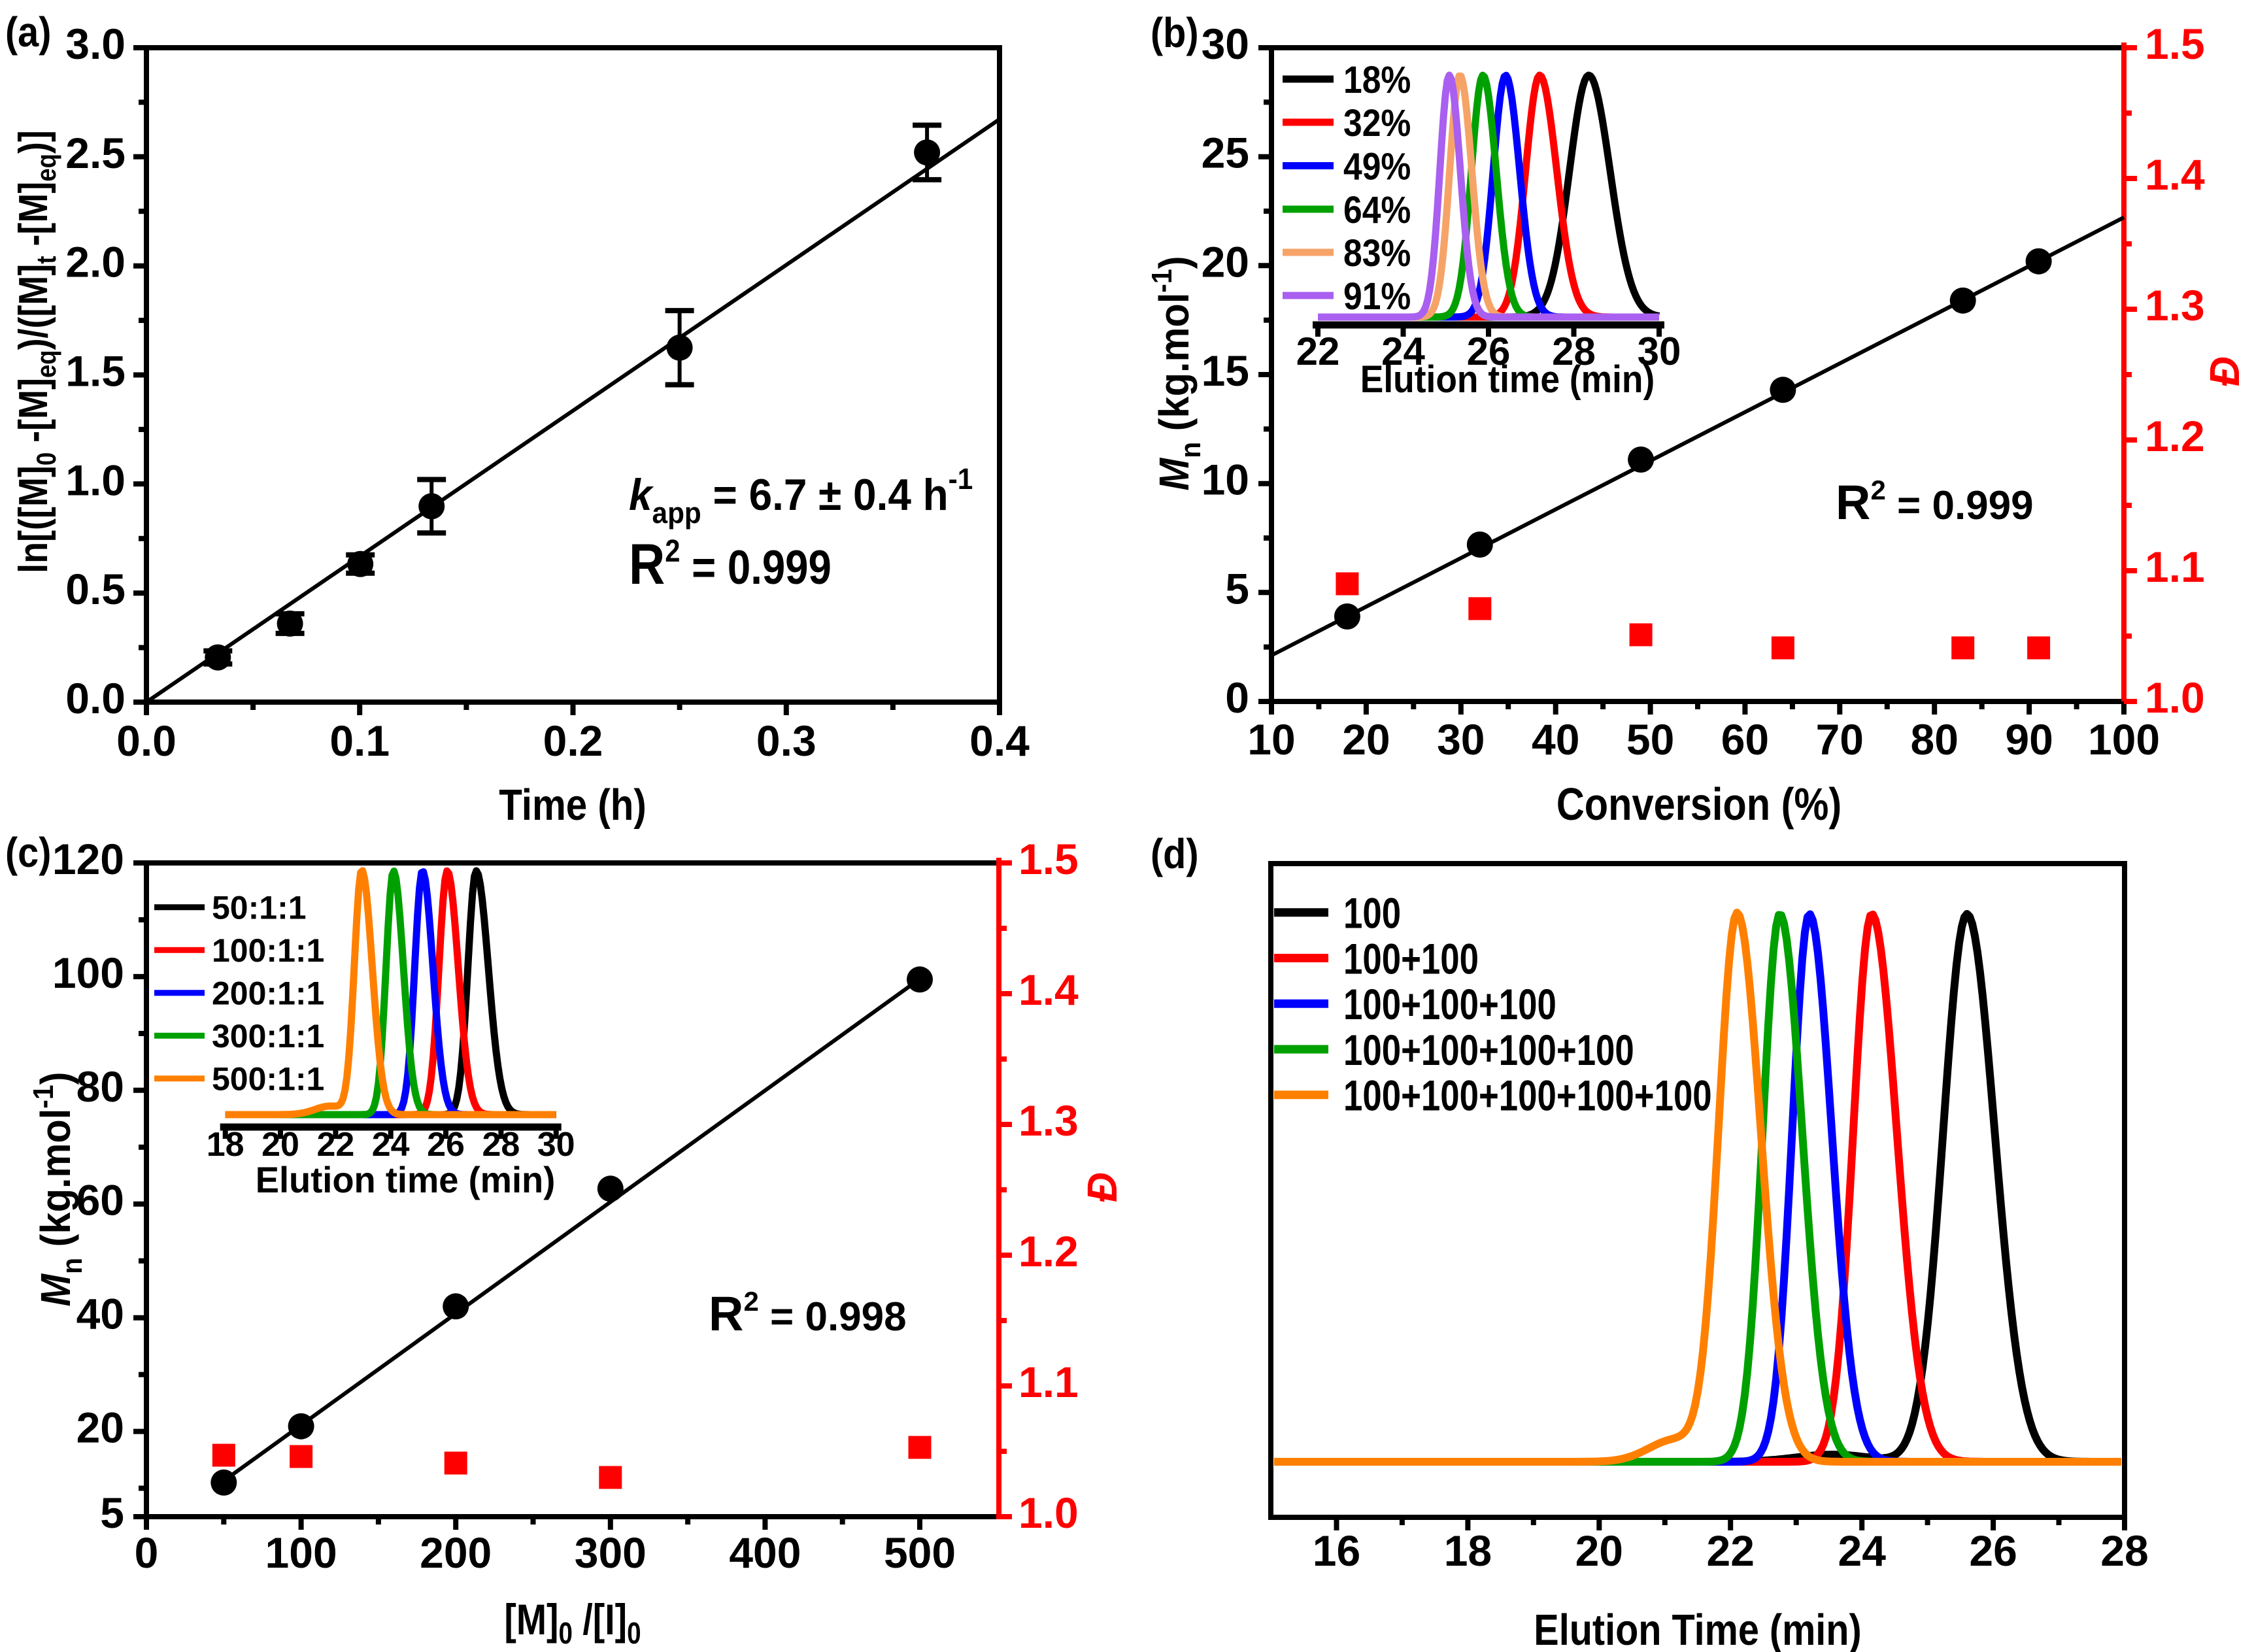 The height and width of the screenshot is (1652, 2254). I want to click on svg-text: 0.0, so click(146, 740).